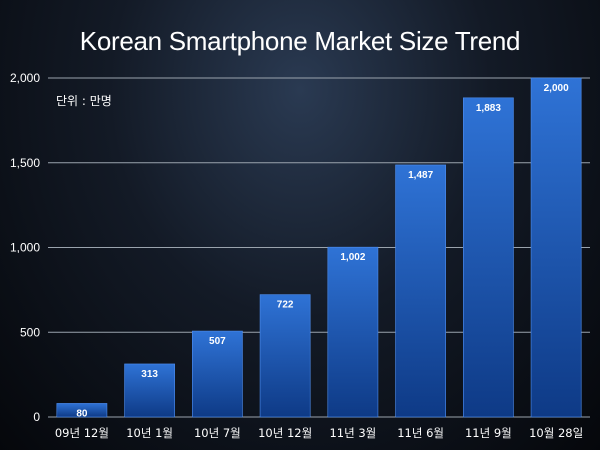  What do you see at coordinates (420, 433) in the screenshot?
I see `x-category-label: 11년 6월` at bounding box center [420, 433].